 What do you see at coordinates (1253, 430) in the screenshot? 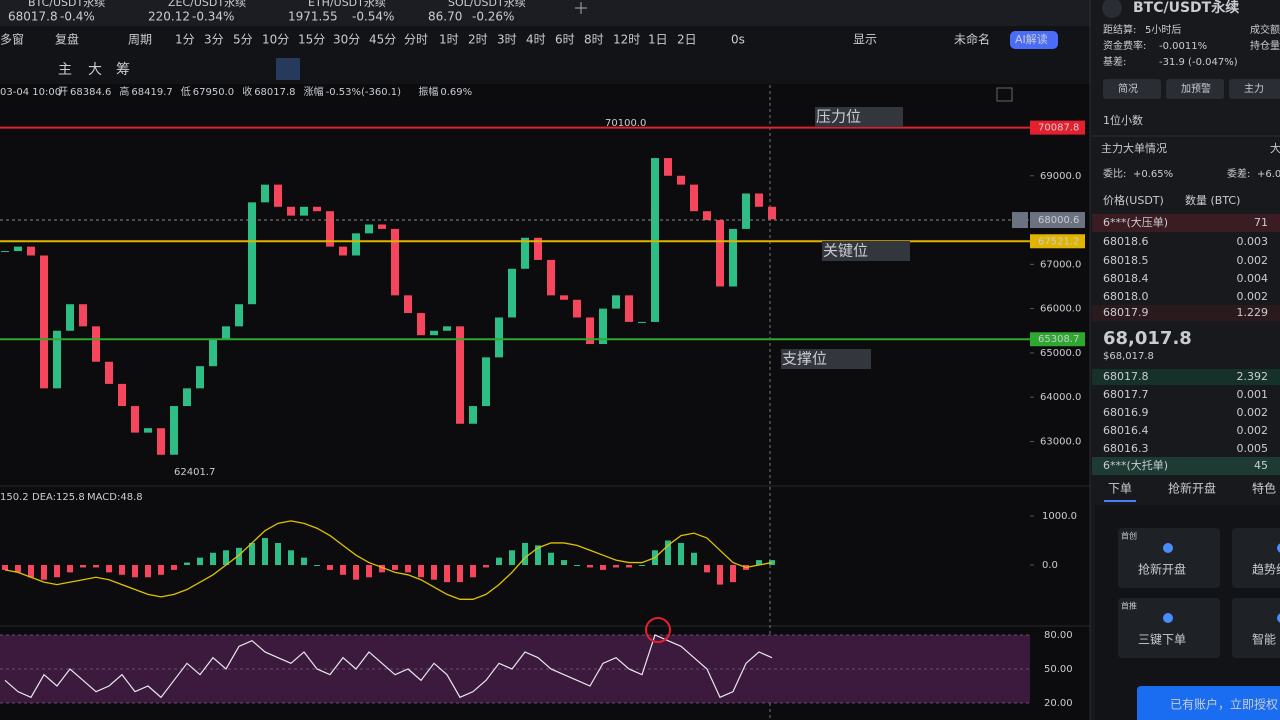
I see `bid-amount: 0.002` at bounding box center [1253, 430].